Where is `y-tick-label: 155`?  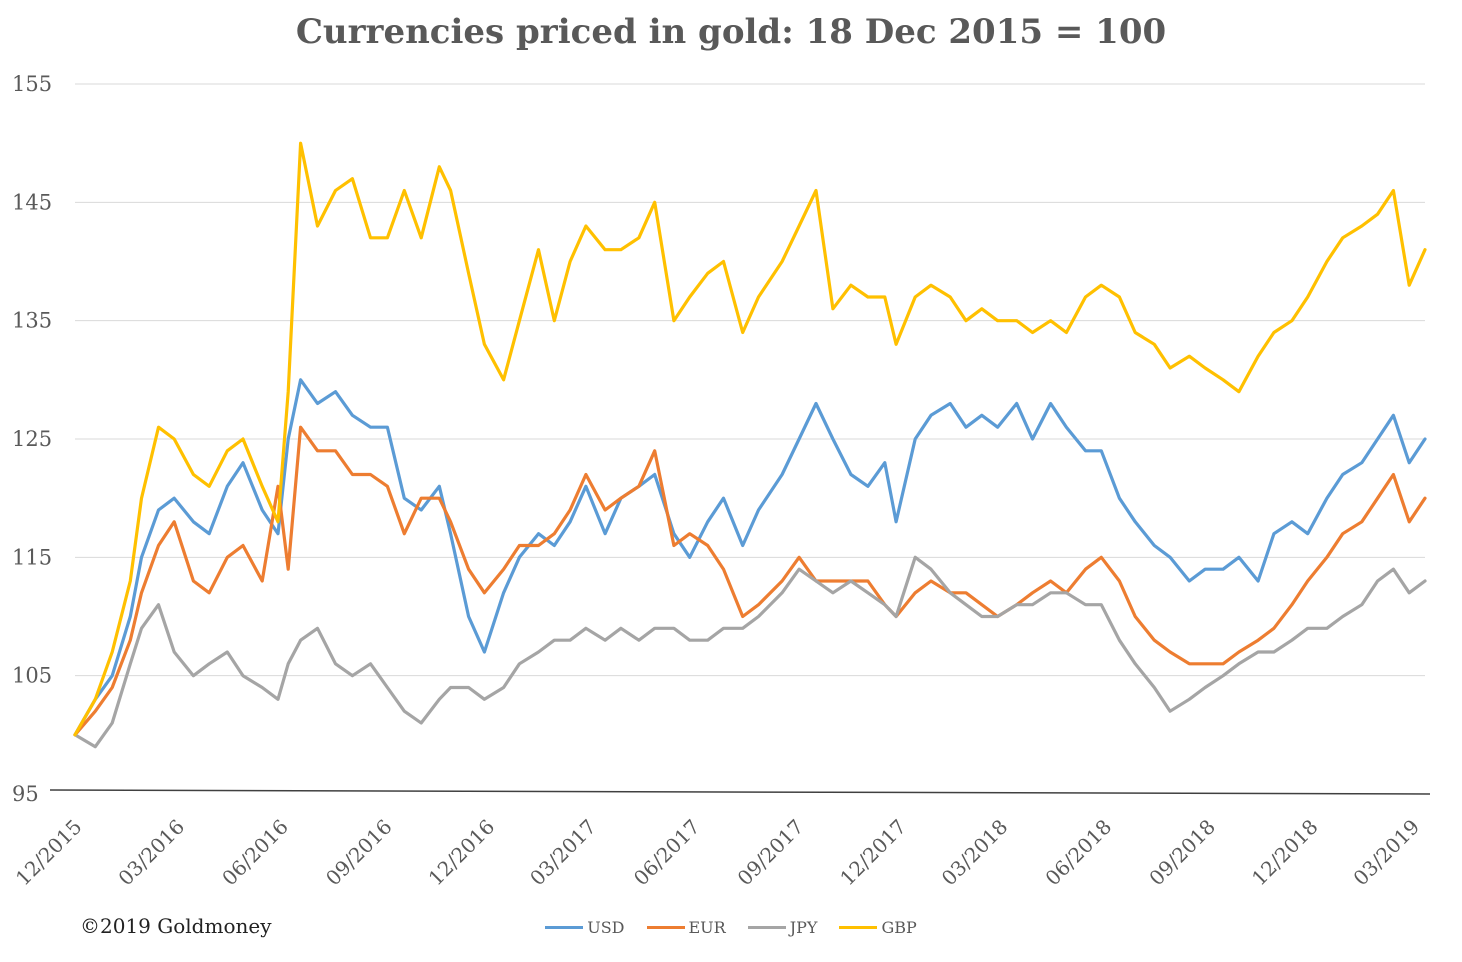 y-tick-label: 155 is located at coordinates (32, 84).